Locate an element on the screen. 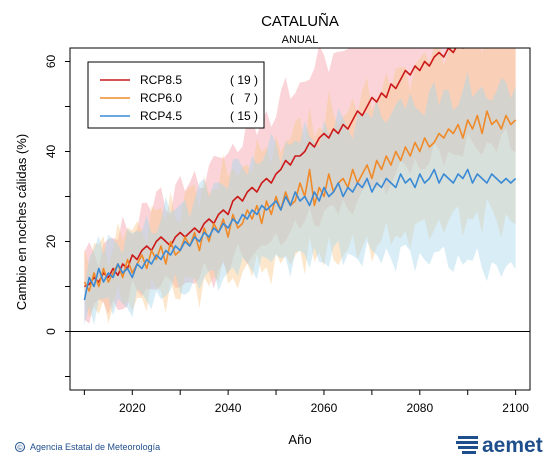  x-tick-label: 2040 is located at coordinates (228, 408).